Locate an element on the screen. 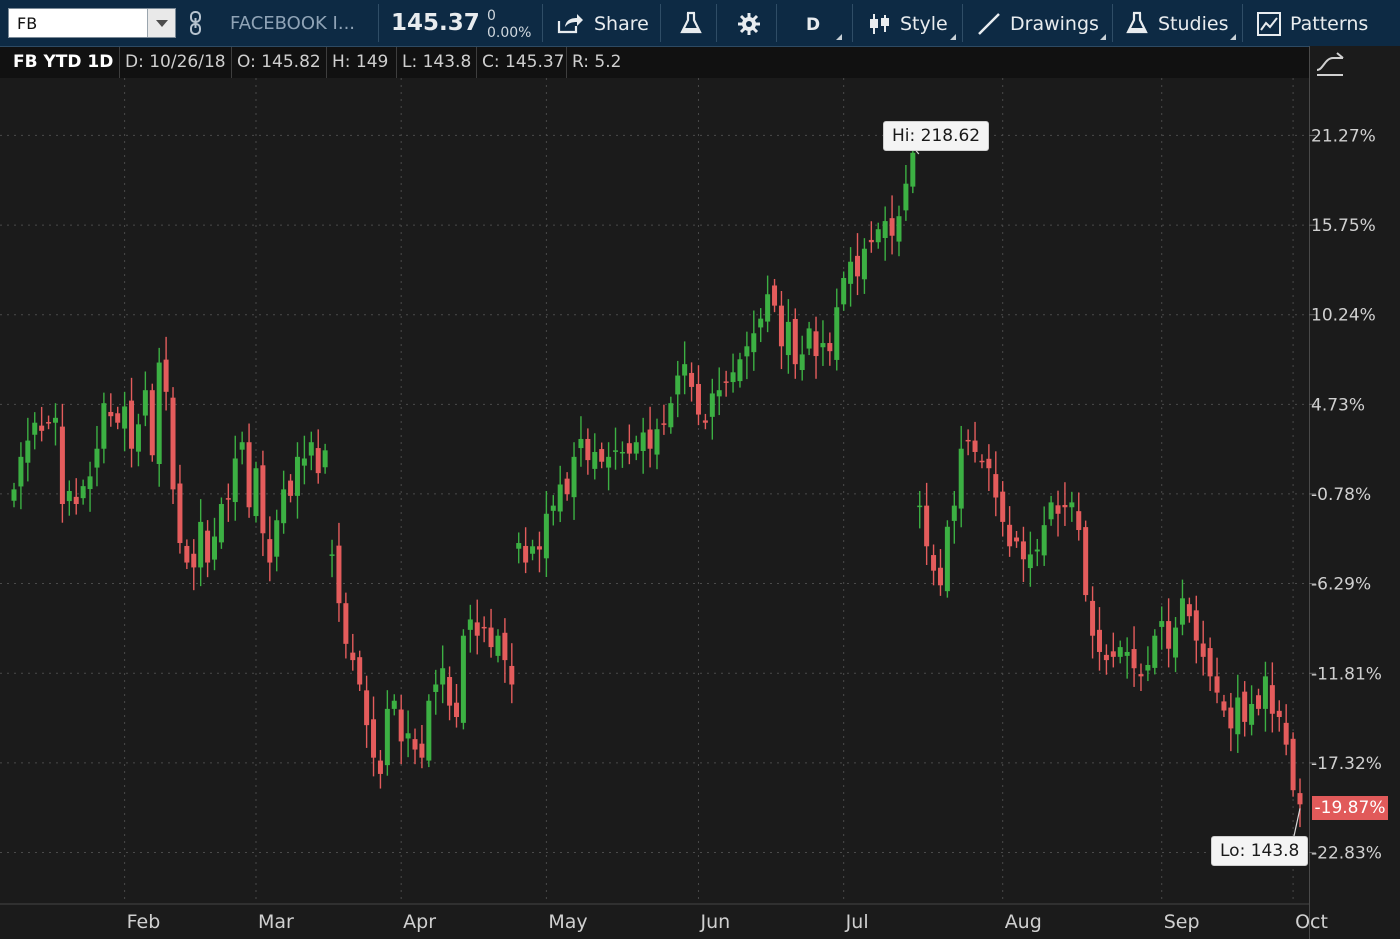  y-tick-label: 15.75% is located at coordinates (1343, 226).